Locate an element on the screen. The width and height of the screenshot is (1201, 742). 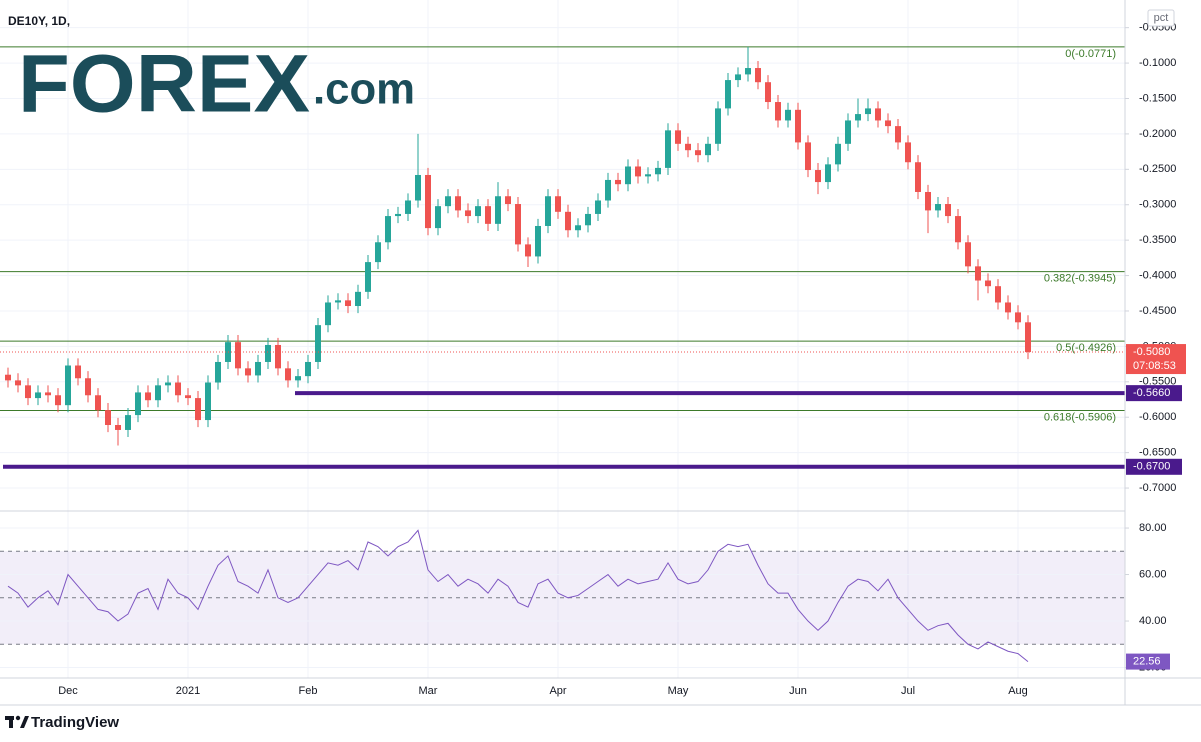
countdown-label: 07:08:53 is located at coordinates (1154, 366).